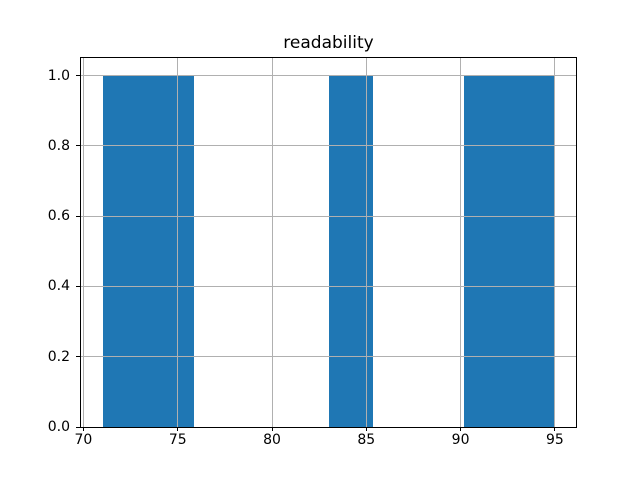  Describe the element at coordinates (328, 76) in the screenshot. I see `gridline-y-1.0` at that location.